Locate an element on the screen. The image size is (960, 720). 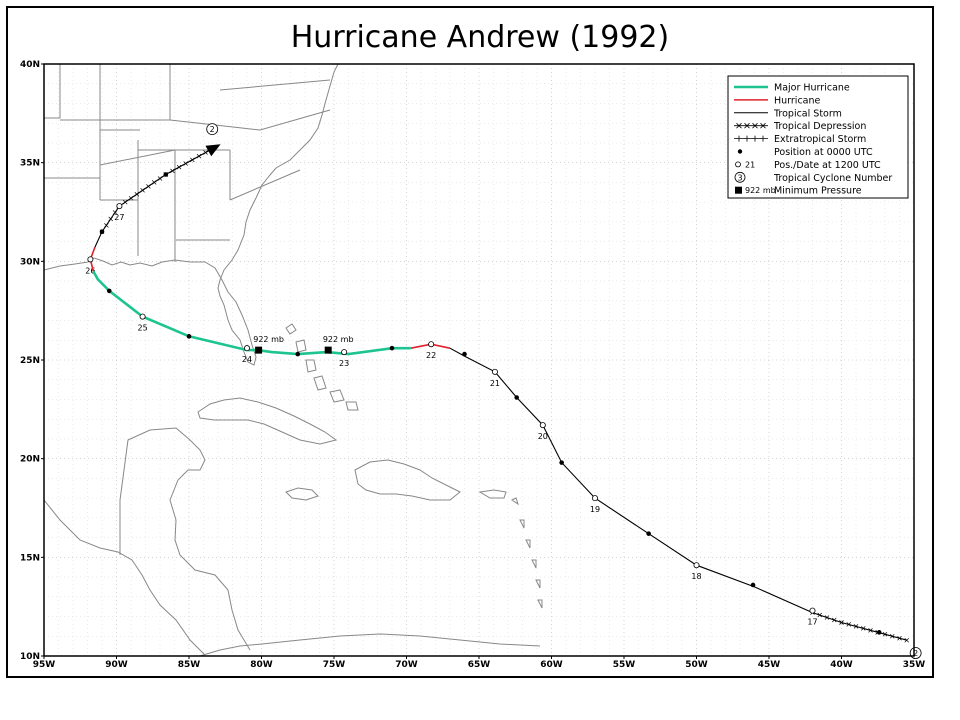
lat-tick-label: 35N is located at coordinates (30, 164).